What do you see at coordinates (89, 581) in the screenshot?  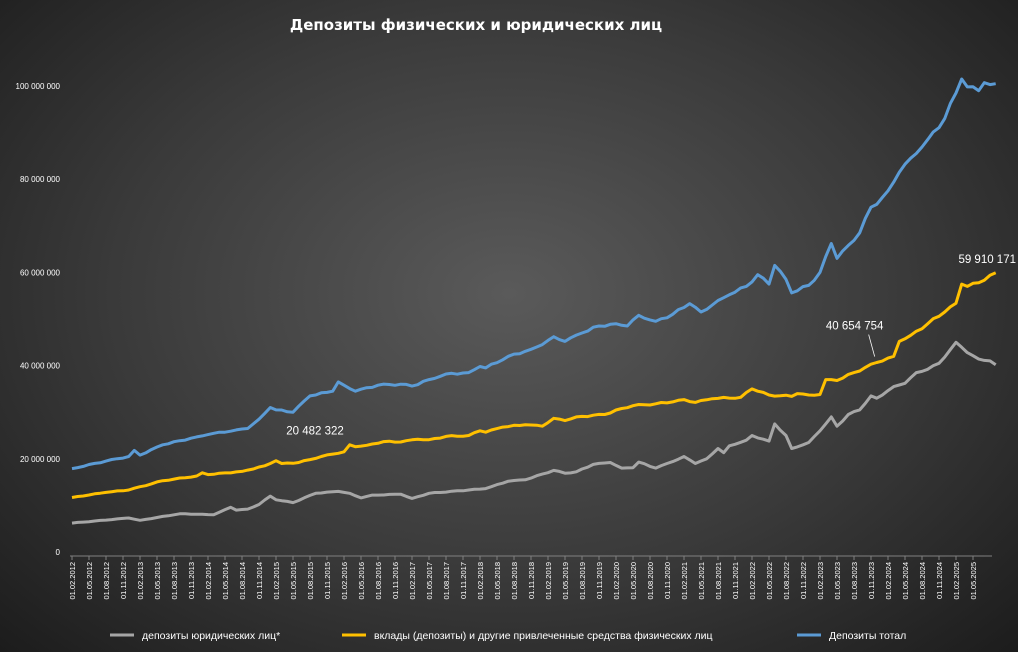 I see `x-tick-label: 01.05.2012` at bounding box center [89, 581].